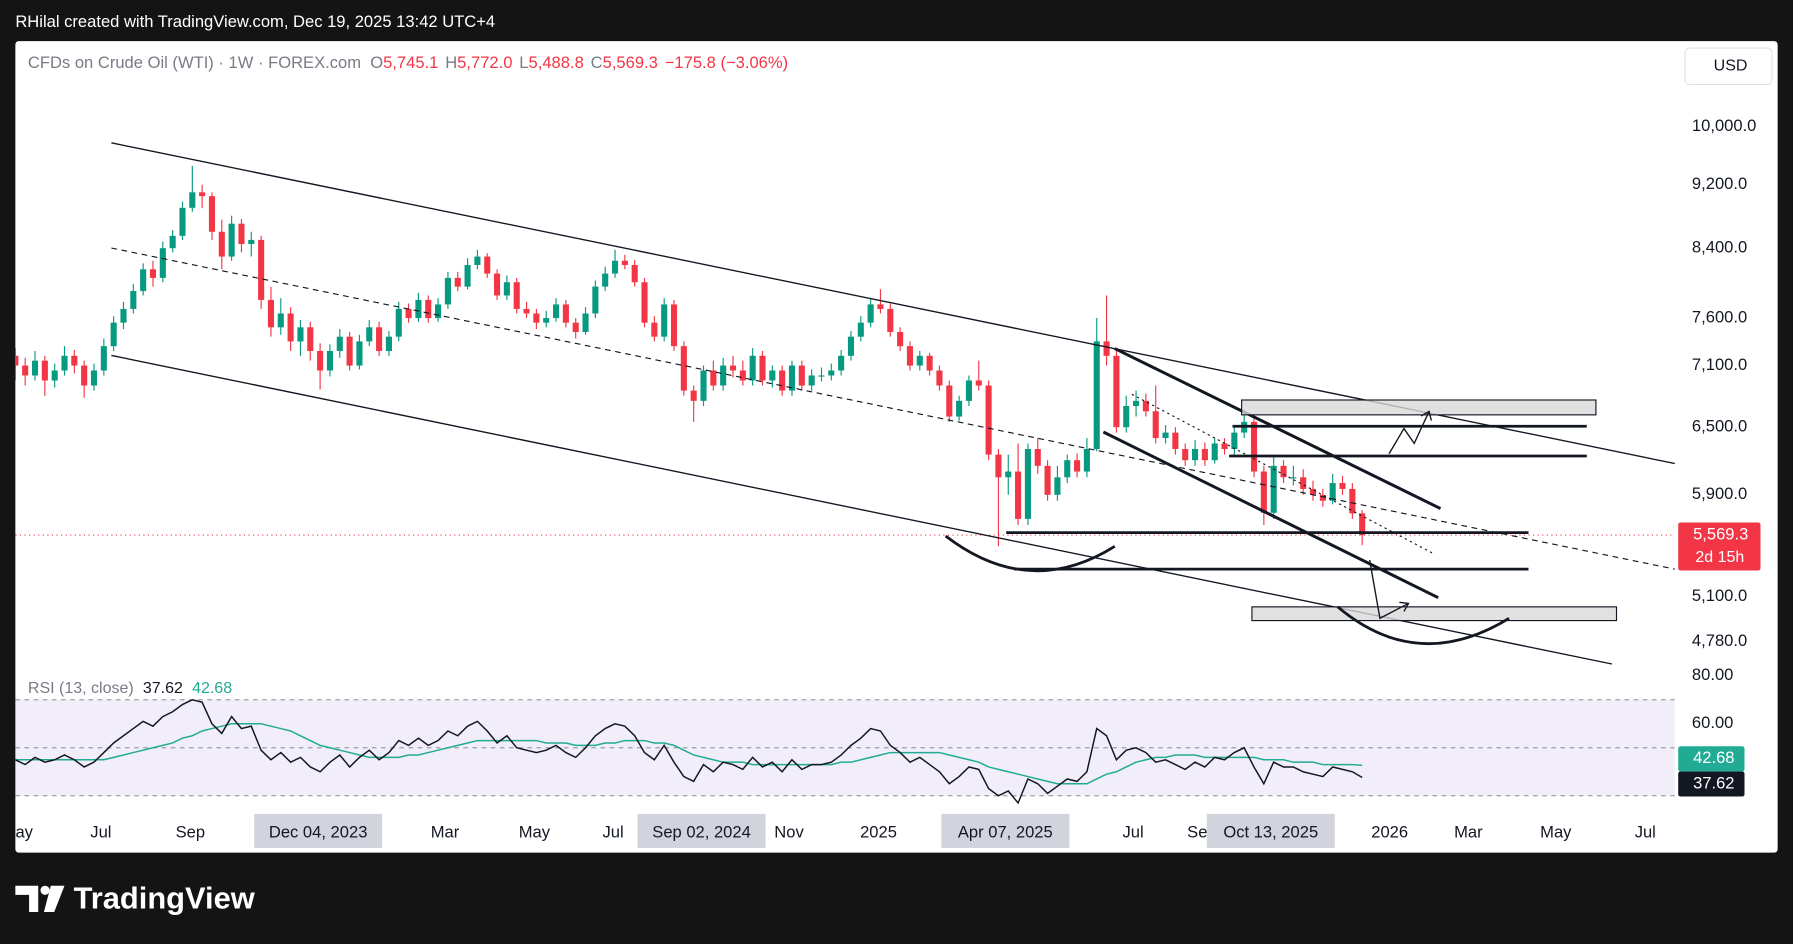  I want to click on x-tick-label: Apr 07, 2025, so click(1005, 832).